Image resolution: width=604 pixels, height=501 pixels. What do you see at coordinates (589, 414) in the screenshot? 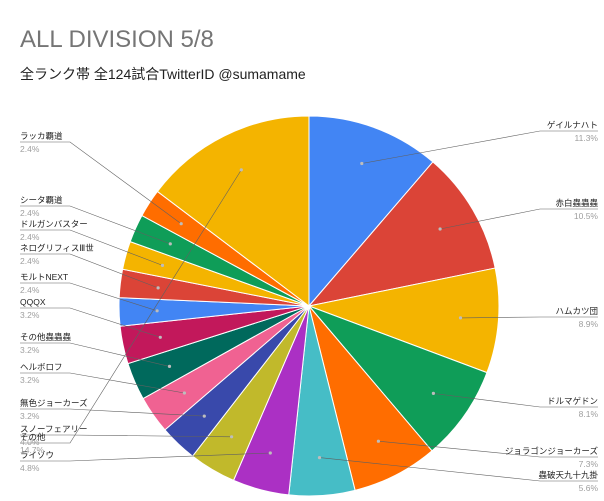
I see `slice-percent-label: 8.1%` at bounding box center [589, 414].